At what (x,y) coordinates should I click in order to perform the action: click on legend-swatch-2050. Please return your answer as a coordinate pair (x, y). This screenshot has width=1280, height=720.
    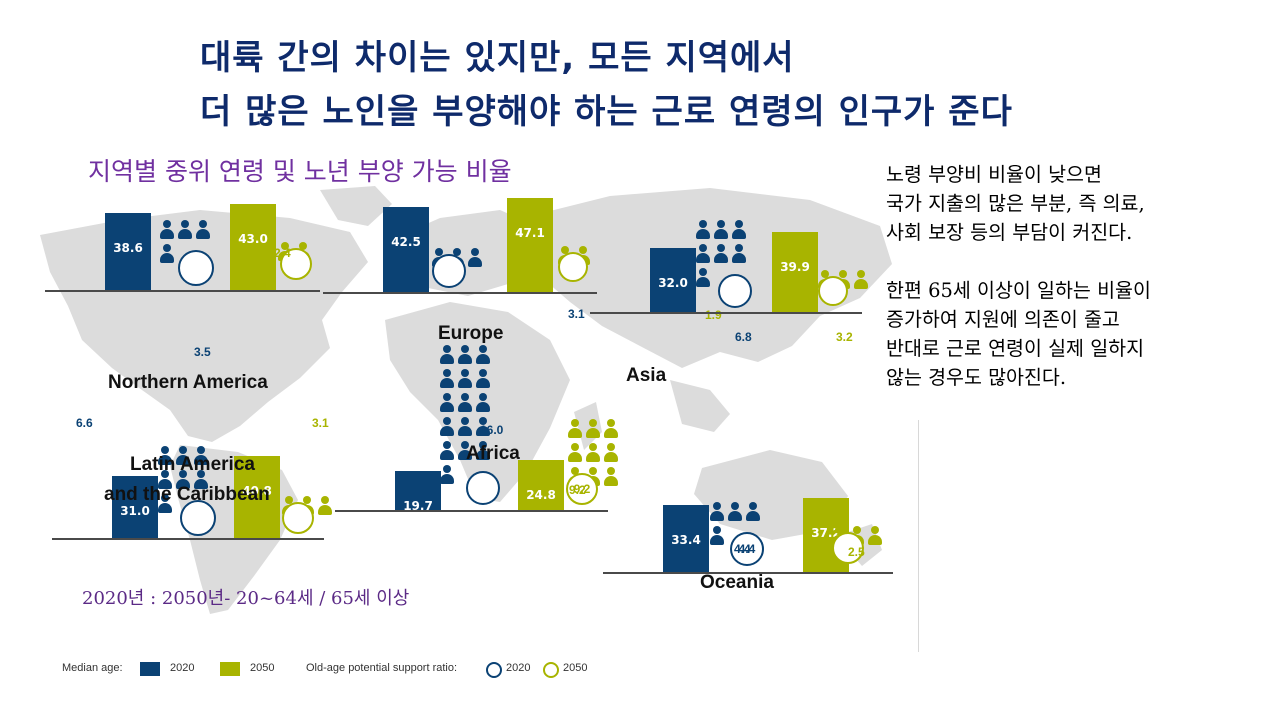
    Looking at the image, I should click on (230, 669).